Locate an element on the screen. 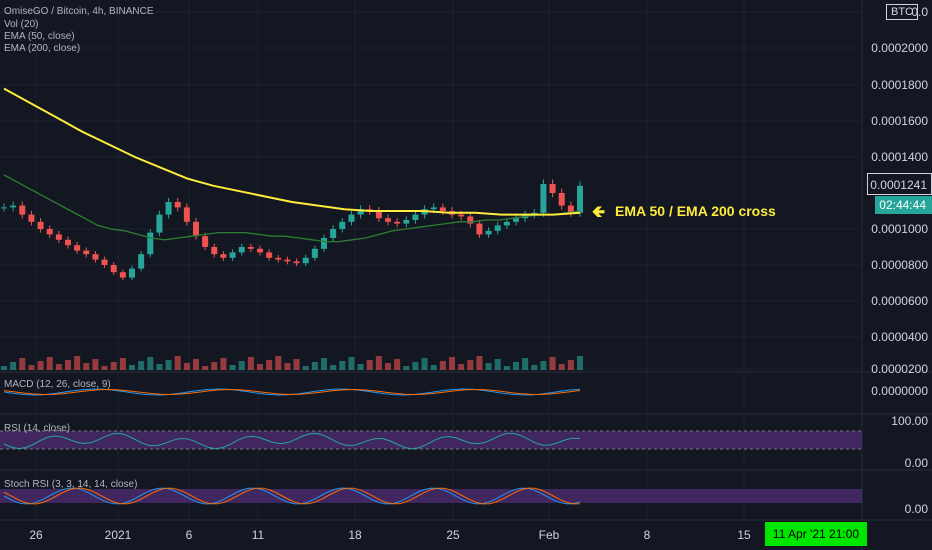 The image size is (932, 550). price-tick-label: 0.0000800 is located at coordinates (899, 265).